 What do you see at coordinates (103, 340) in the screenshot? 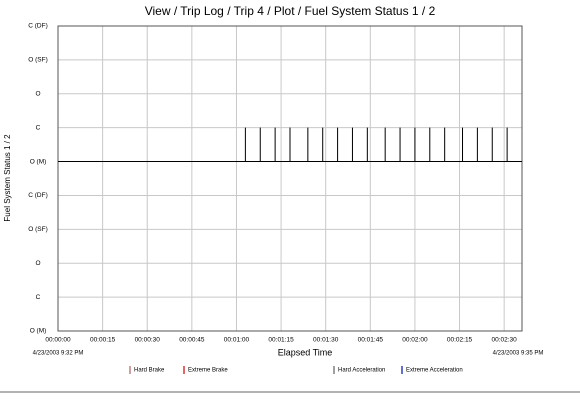
I see `x-tick-label: 00:00:15` at bounding box center [103, 340].